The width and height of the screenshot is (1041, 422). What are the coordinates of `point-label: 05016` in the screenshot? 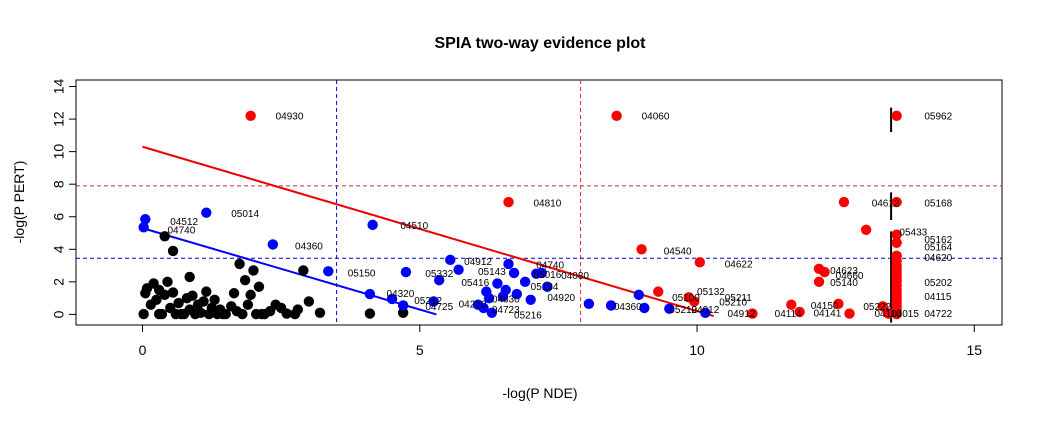 It's located at (547, 275).